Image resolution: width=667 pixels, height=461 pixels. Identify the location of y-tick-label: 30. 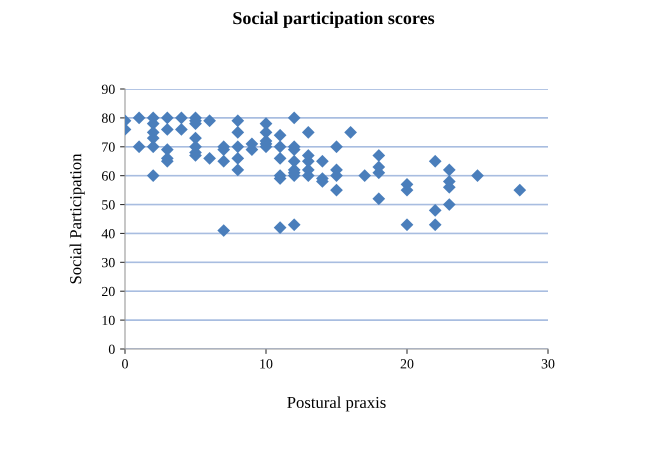
(108, 263).